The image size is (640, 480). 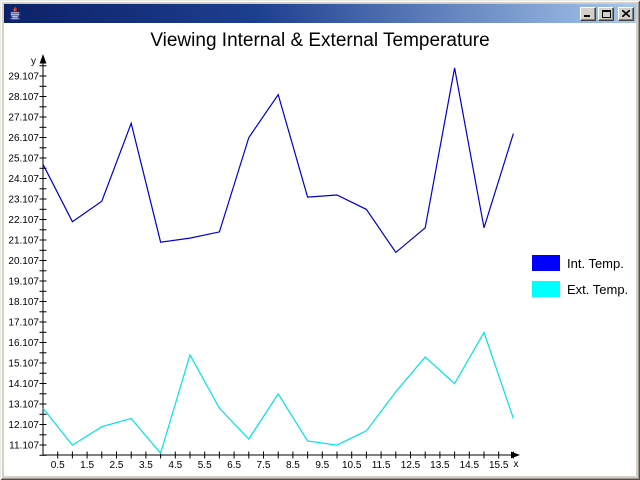 What do you see at coordinates (175, 465) in the screenshot?
I see `svg-text: 4.5` at bounding box center [175, 465].